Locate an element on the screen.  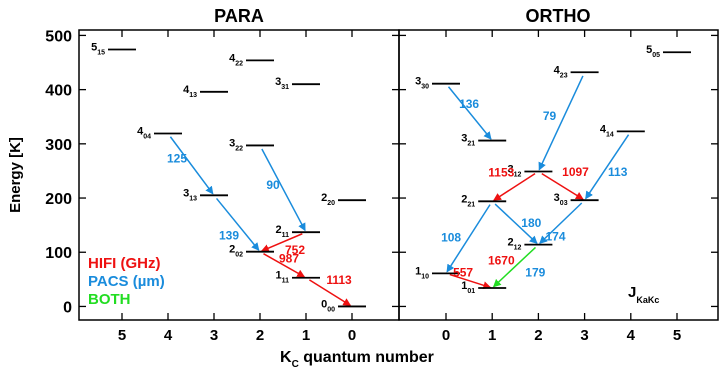
transition-label: 987 is located at coordinates (289, 259).